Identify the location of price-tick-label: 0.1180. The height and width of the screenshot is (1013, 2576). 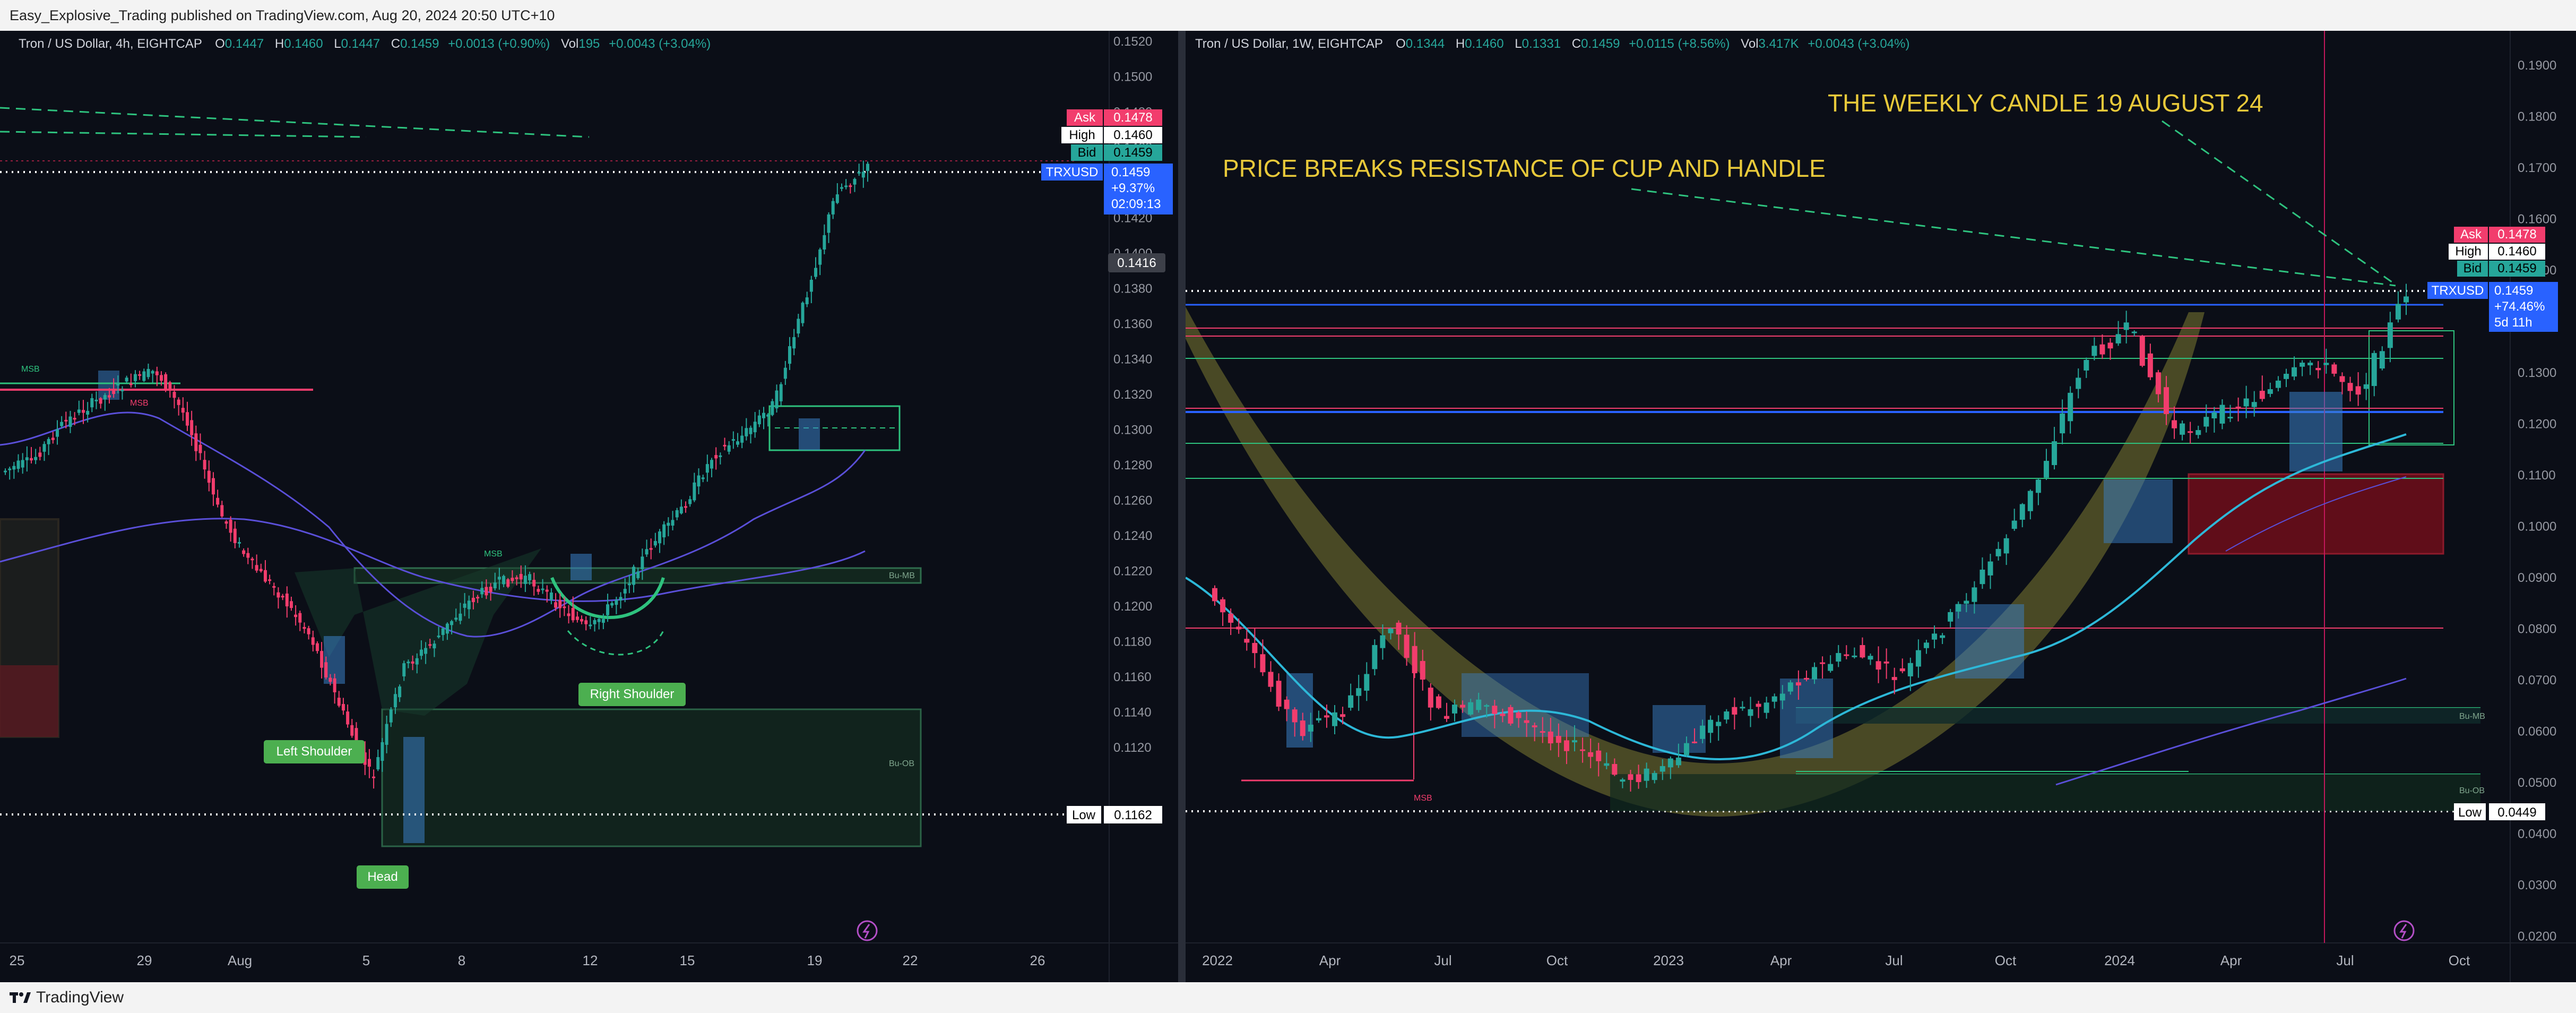
(1132, 642).